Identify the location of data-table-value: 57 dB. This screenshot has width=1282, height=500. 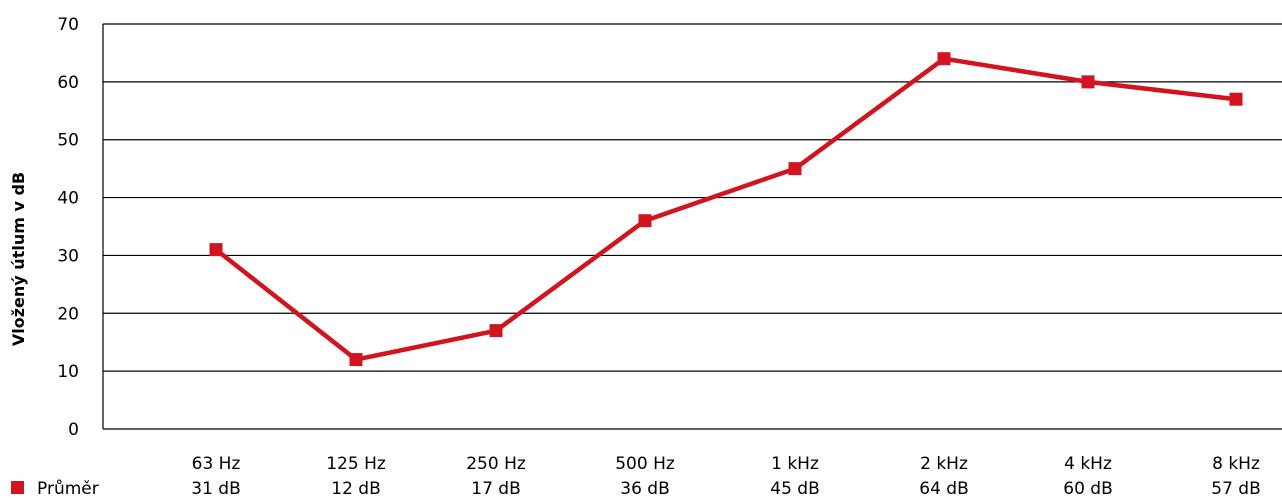
(1236, 489).